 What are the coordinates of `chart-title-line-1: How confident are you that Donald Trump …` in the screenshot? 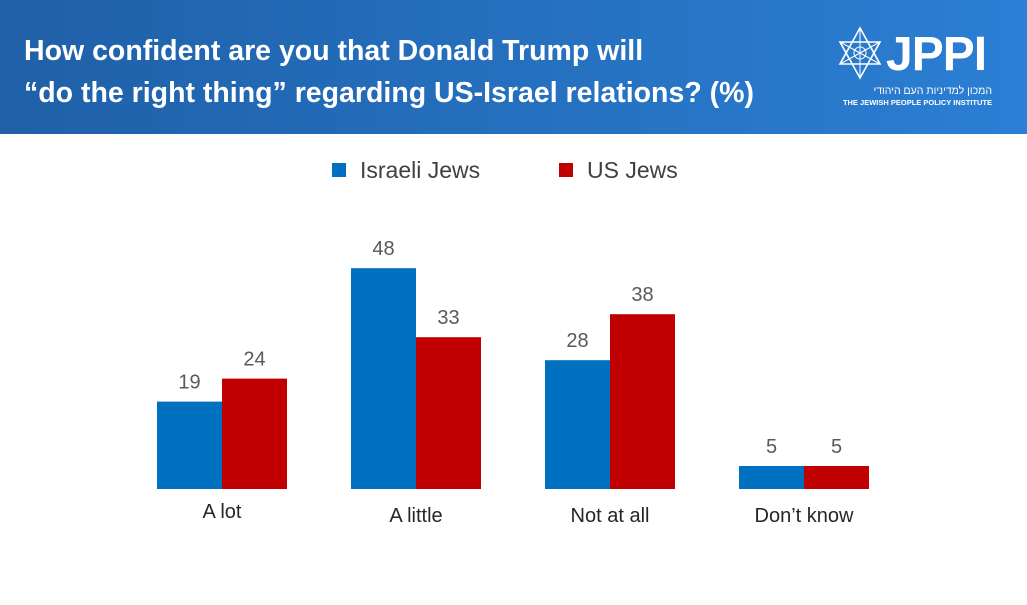 It's located at (334, 51).